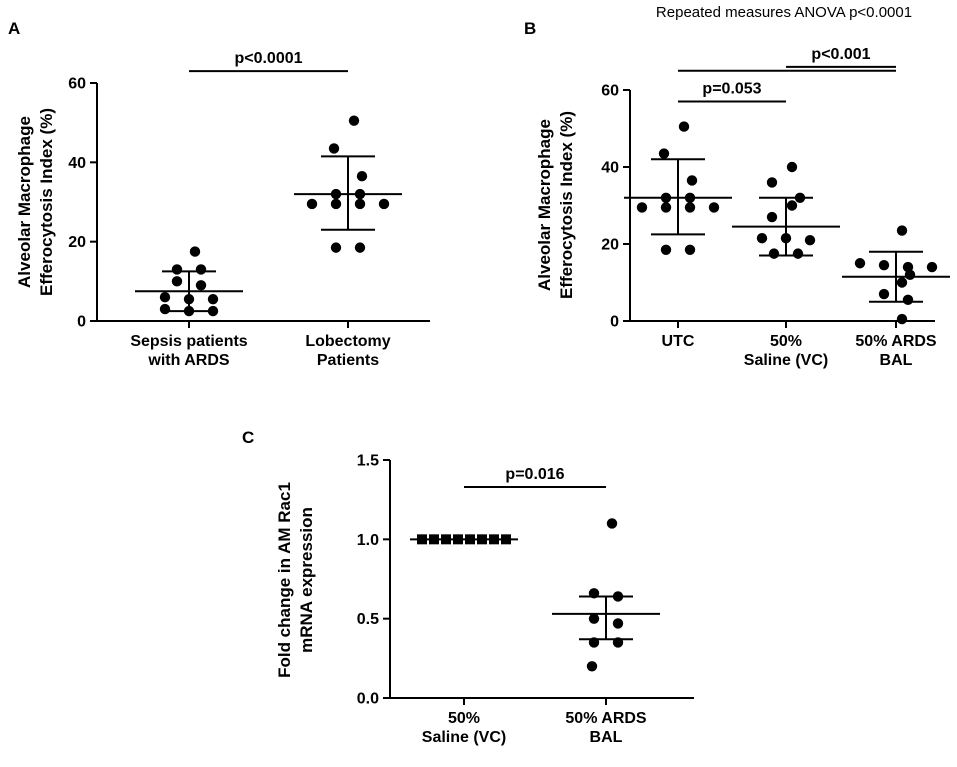  What do you see at coordinates (840, 54) in the screenshot?
I see `significance-label: p<0.001` at bounding box center [840, 54].